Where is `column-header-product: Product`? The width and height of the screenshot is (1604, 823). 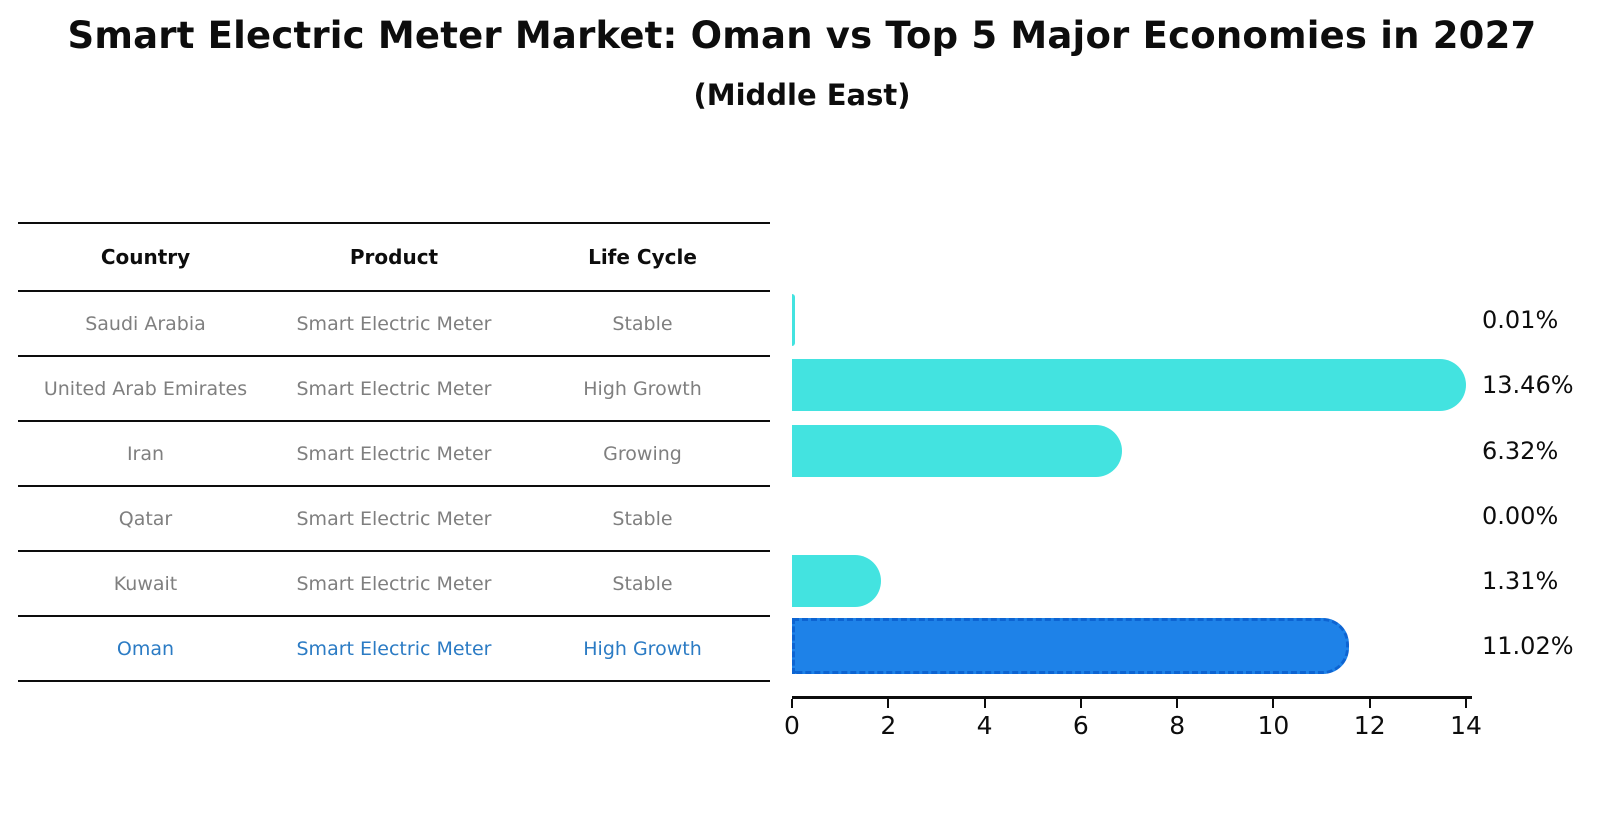
column-header-product: Product is located at coordinates (394, 257).